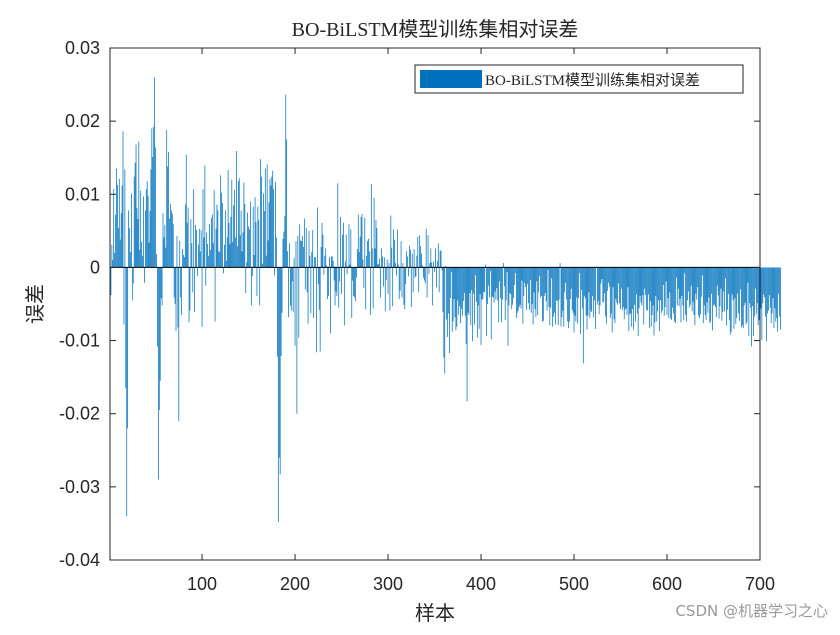  I want to click on x-tick-label: 200, so click(295, 584).